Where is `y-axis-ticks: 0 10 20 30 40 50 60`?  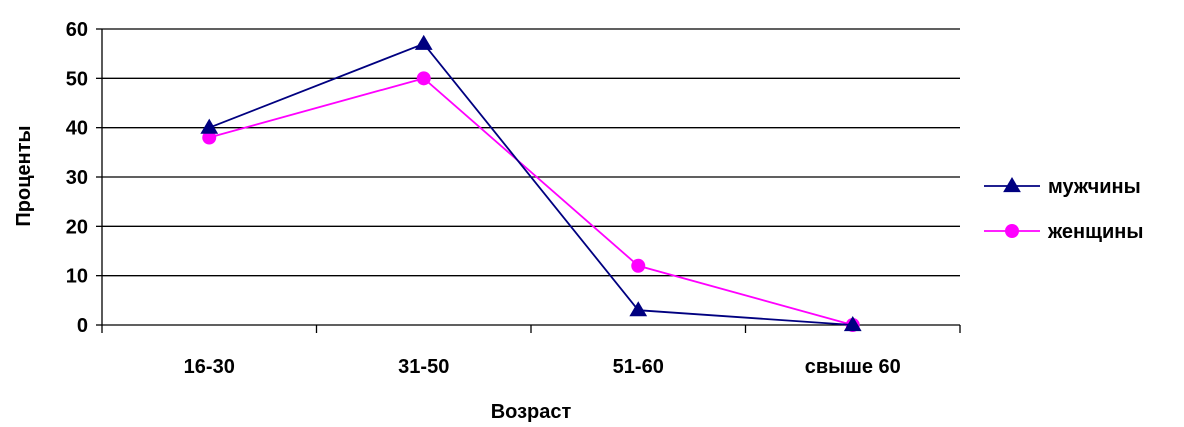 y-axis-ticks: 0 10 20 30 40 50 60 is located at coordinates (84, 178).